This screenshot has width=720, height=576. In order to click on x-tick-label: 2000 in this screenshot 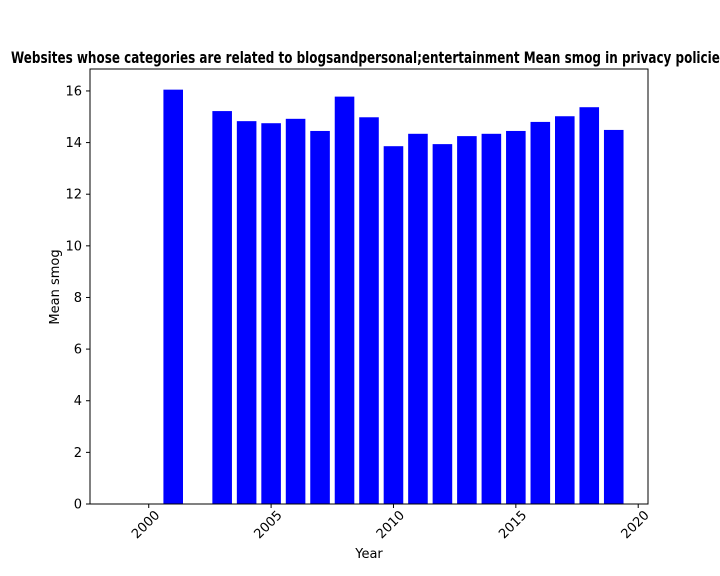, I will do `click(146, 525)`.